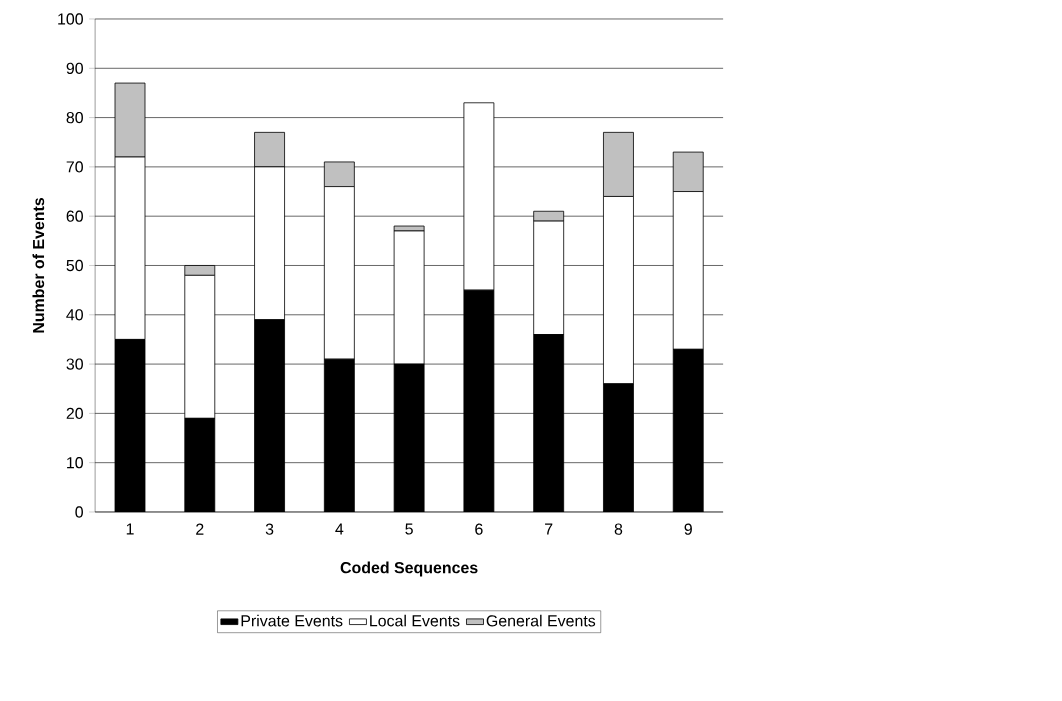  Describe the element at coordinates (74, 364) in the screenshot. I see `y-tick-label: 30` at that location.